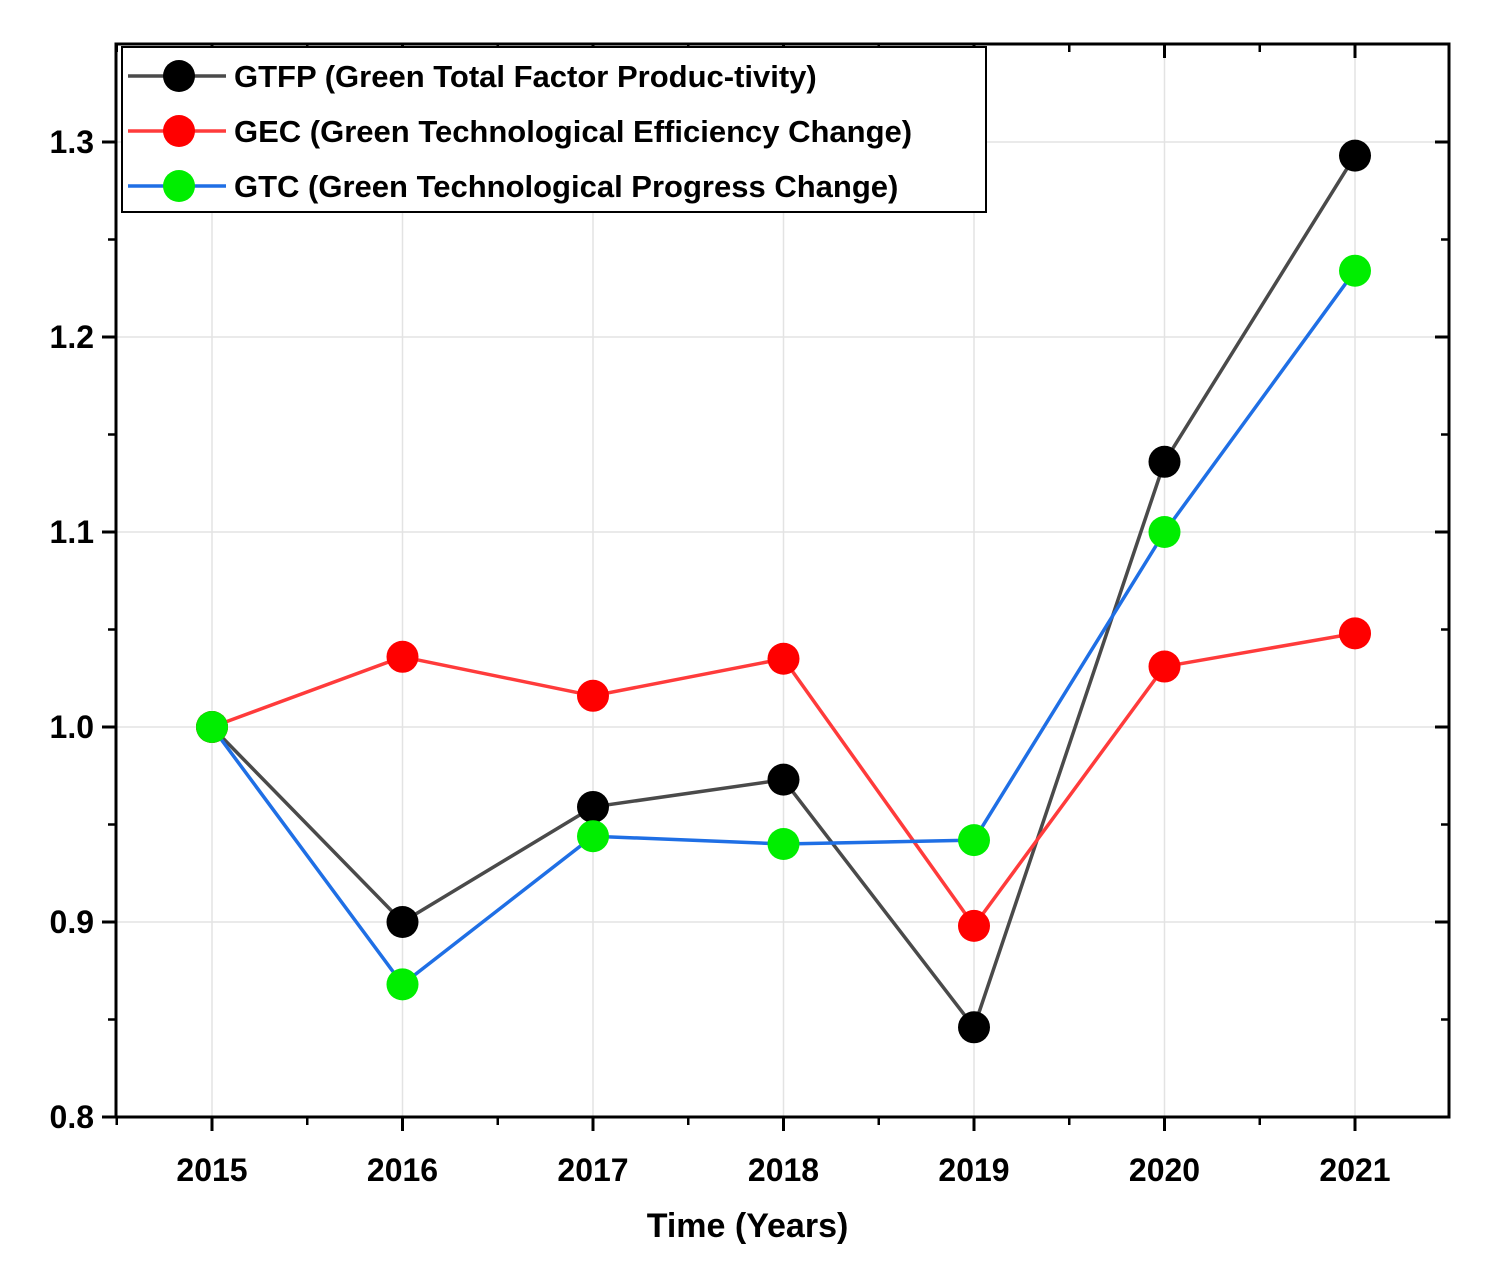  Describe the element at coordinates (72, 142) in the screenshot. I see `y-tick-label: 1.3` at that location.